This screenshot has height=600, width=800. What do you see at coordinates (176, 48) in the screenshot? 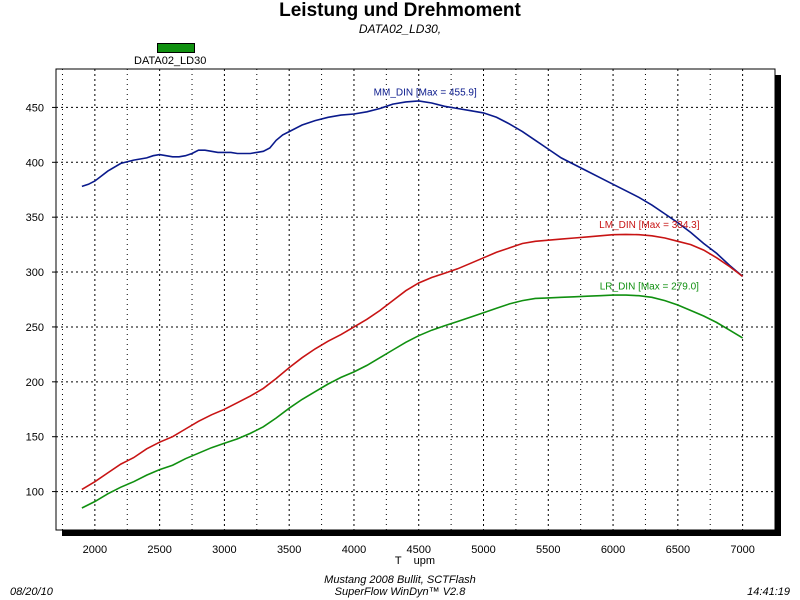
I see `legend-swatch` at bounding box center [176, 48].